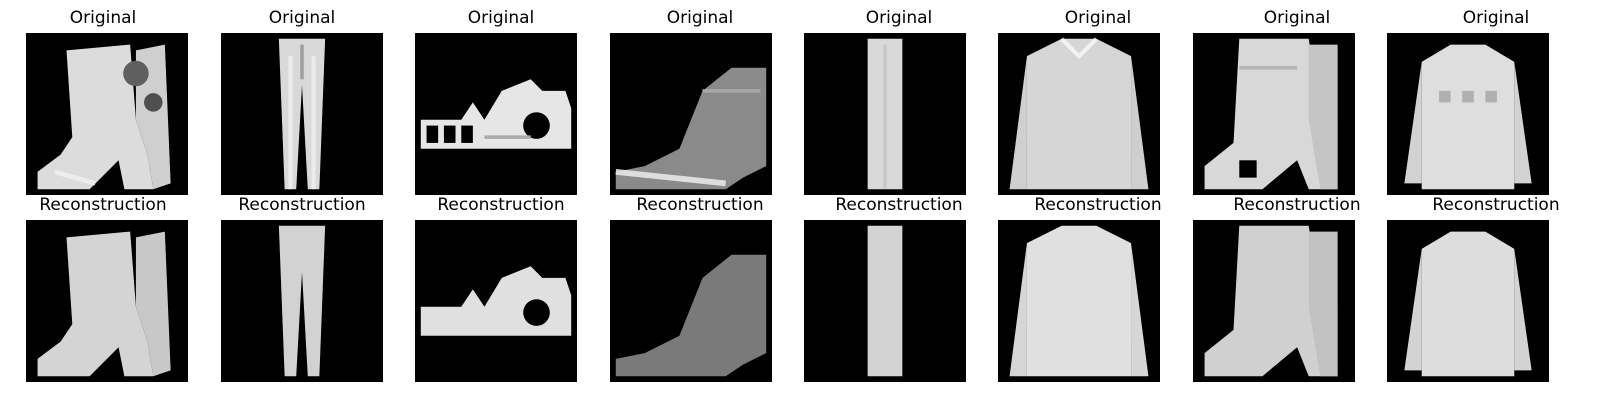 Image resolution: width=1600 pixels, height=400 pixels. What do you see at coordinates (1098, 205) in the screenshot?
I see `row-reconstruction-title-6: Reconstruction` at bounding box center [1098, 205].